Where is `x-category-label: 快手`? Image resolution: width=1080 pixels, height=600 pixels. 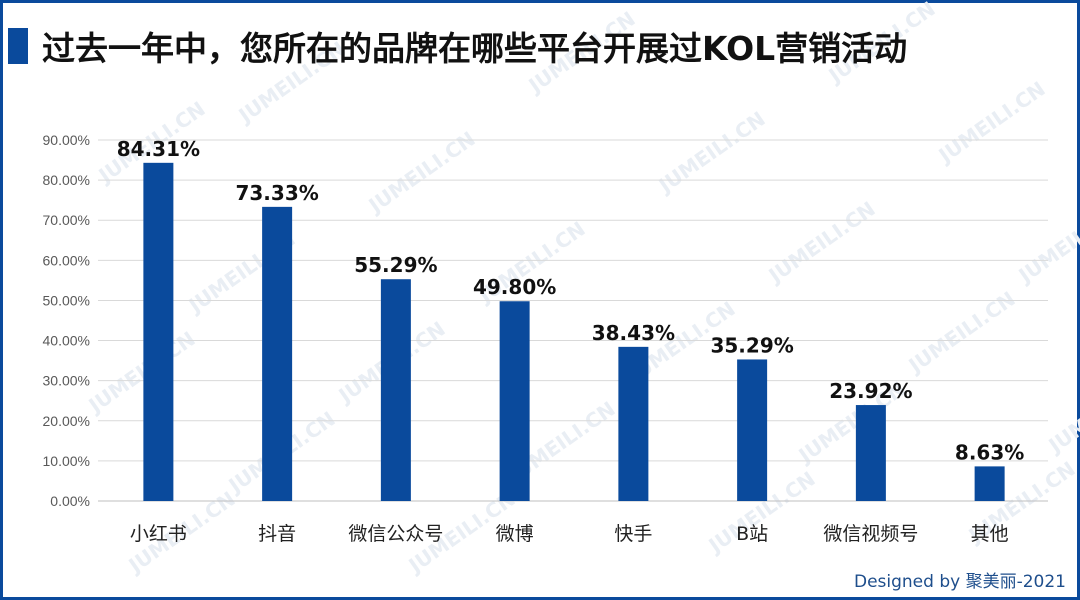
x-category-label: 快手 is located at coordinates (633, 534).